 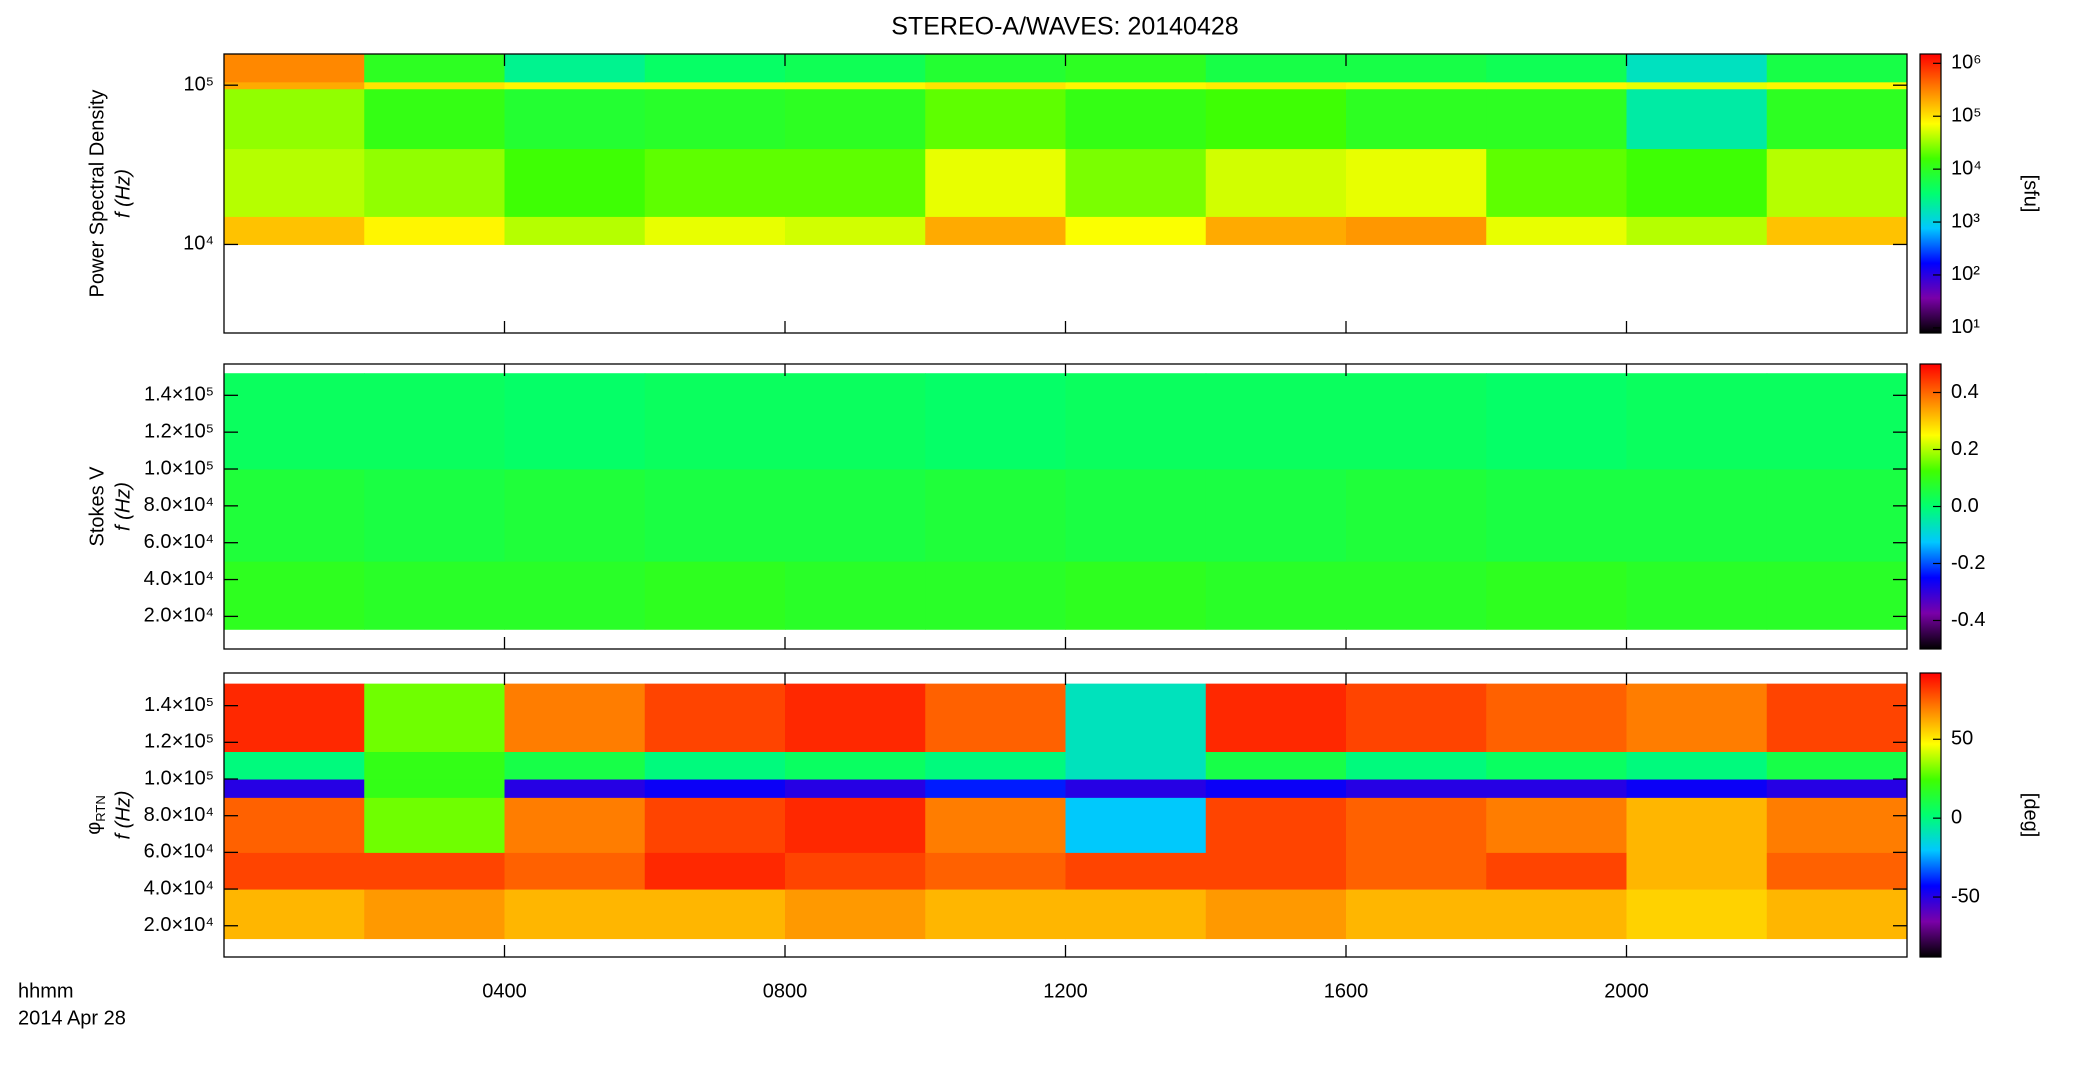 What do you see at coordinates (198, 84) in the screenshot?
I see `y-tick-label: 10⁵` at bounding box center [198, 84].